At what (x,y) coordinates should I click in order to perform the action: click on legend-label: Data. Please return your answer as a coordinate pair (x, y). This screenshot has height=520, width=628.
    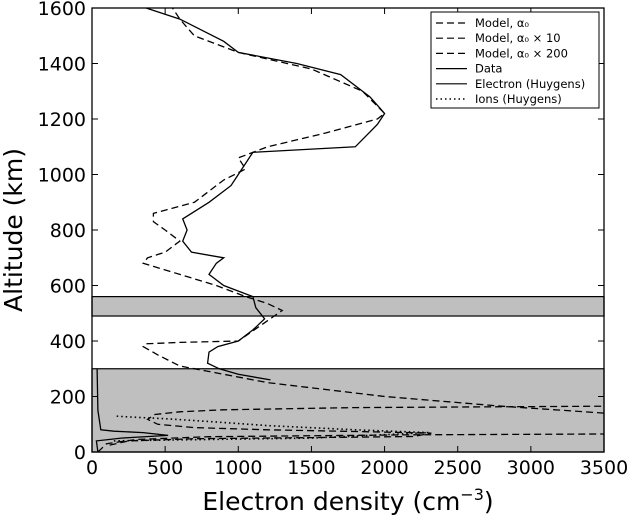
    Looking at the image, I should click on (488, 69).